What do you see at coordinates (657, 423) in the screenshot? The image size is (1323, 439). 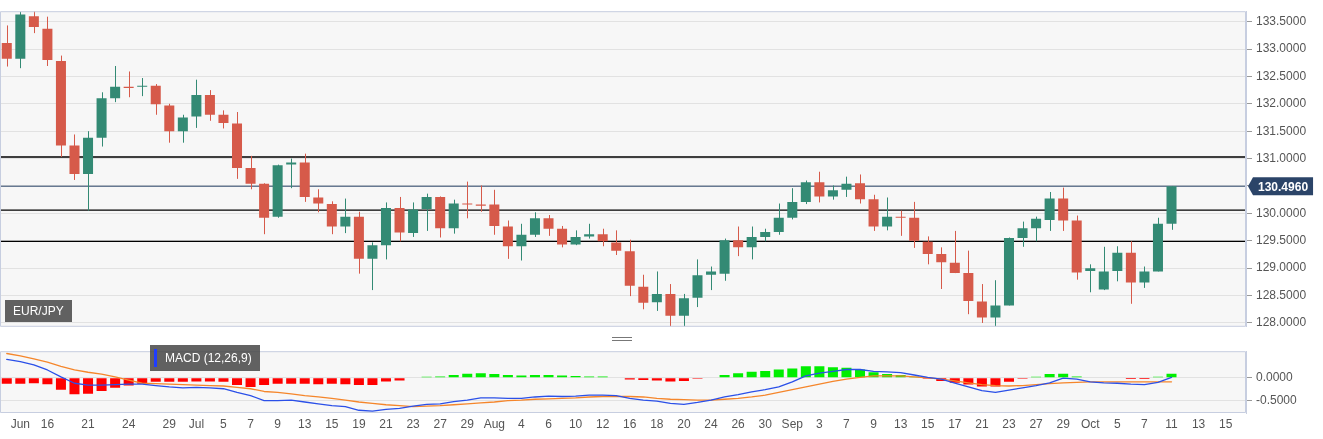 I see `x-tick-label: 18` at bounding box center [657, 423].